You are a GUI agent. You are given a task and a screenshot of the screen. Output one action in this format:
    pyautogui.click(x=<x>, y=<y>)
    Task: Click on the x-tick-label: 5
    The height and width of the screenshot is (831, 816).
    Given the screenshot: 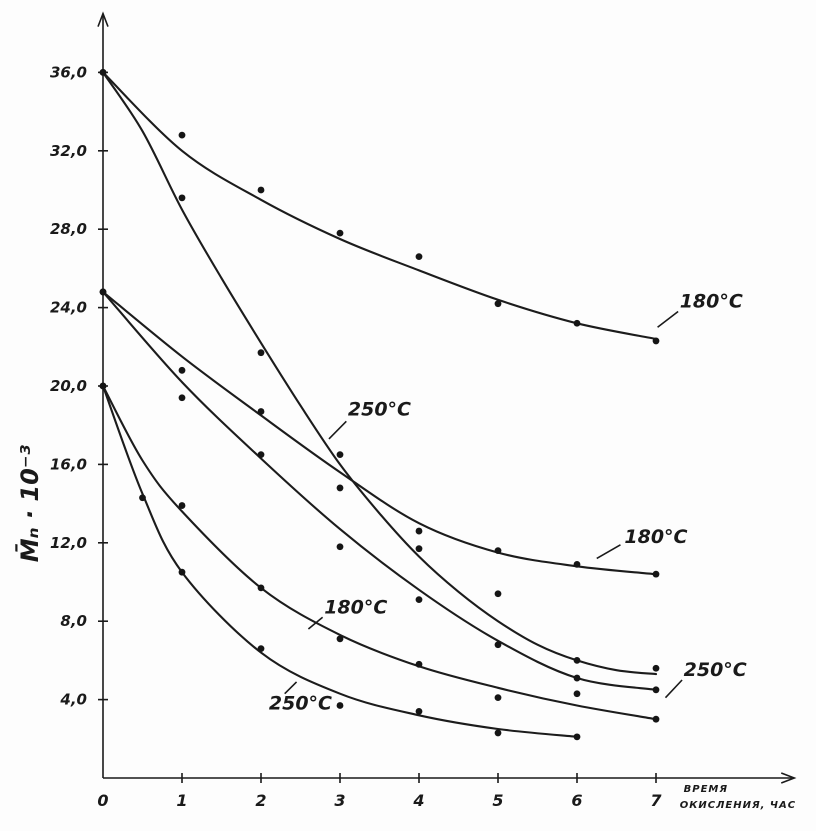 What is the action you would take?
    pyautogui.click(x=497, y=800)
    